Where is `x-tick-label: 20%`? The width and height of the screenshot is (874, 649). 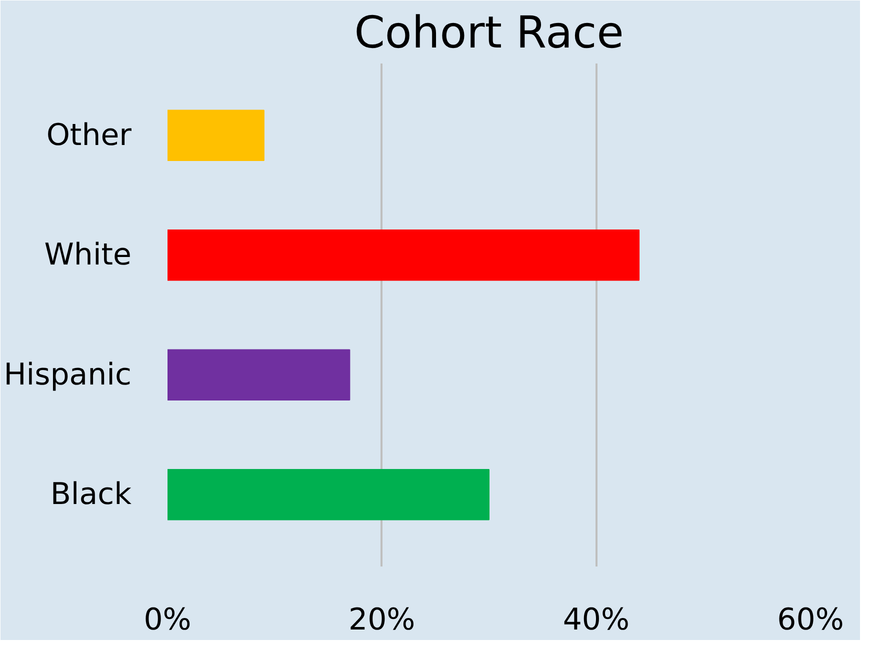 x-tick-label: 20% is located at coordinates (382, 620).